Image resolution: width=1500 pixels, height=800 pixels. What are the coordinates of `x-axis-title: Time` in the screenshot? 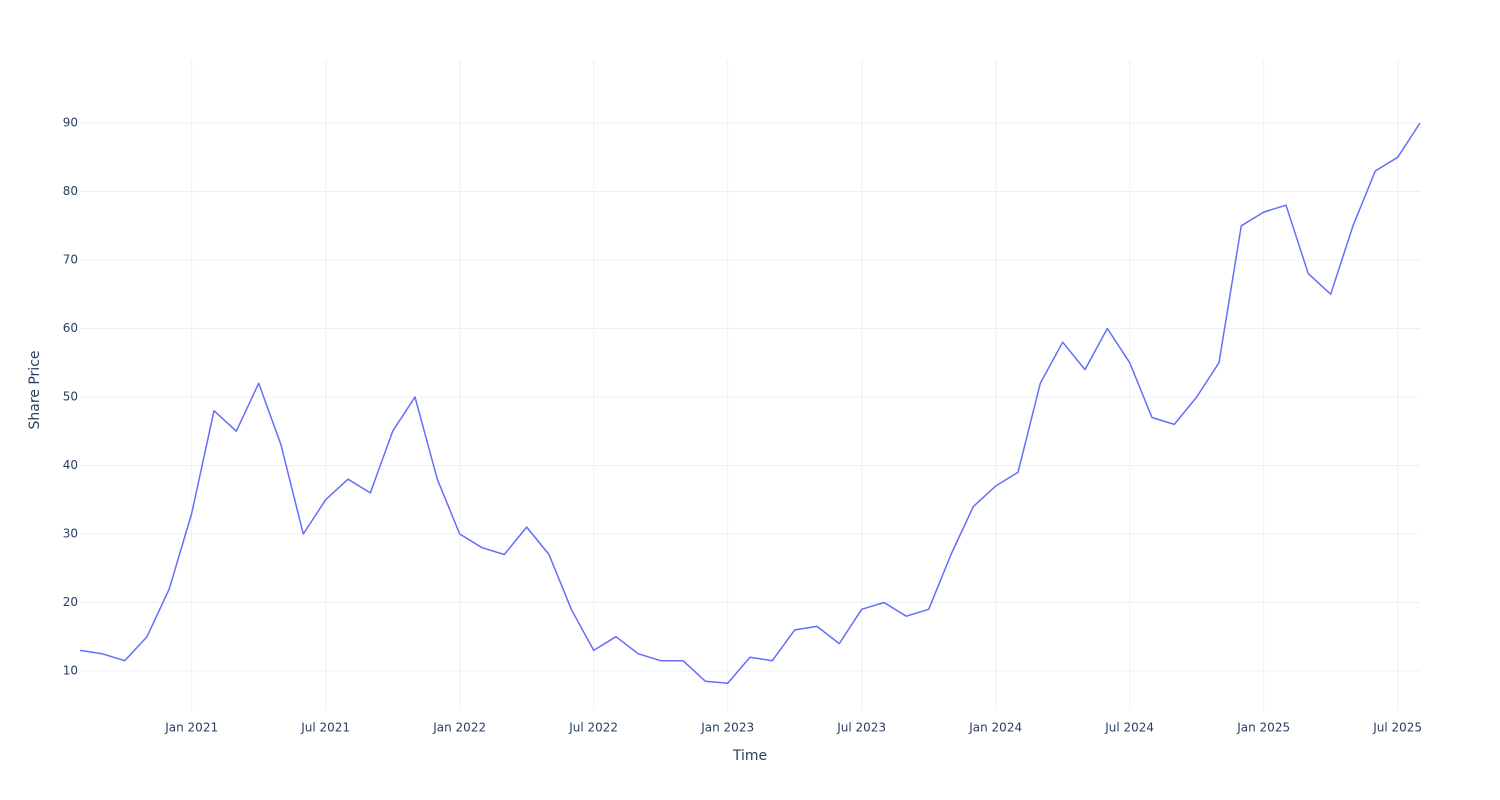 It's located at (749, 756).